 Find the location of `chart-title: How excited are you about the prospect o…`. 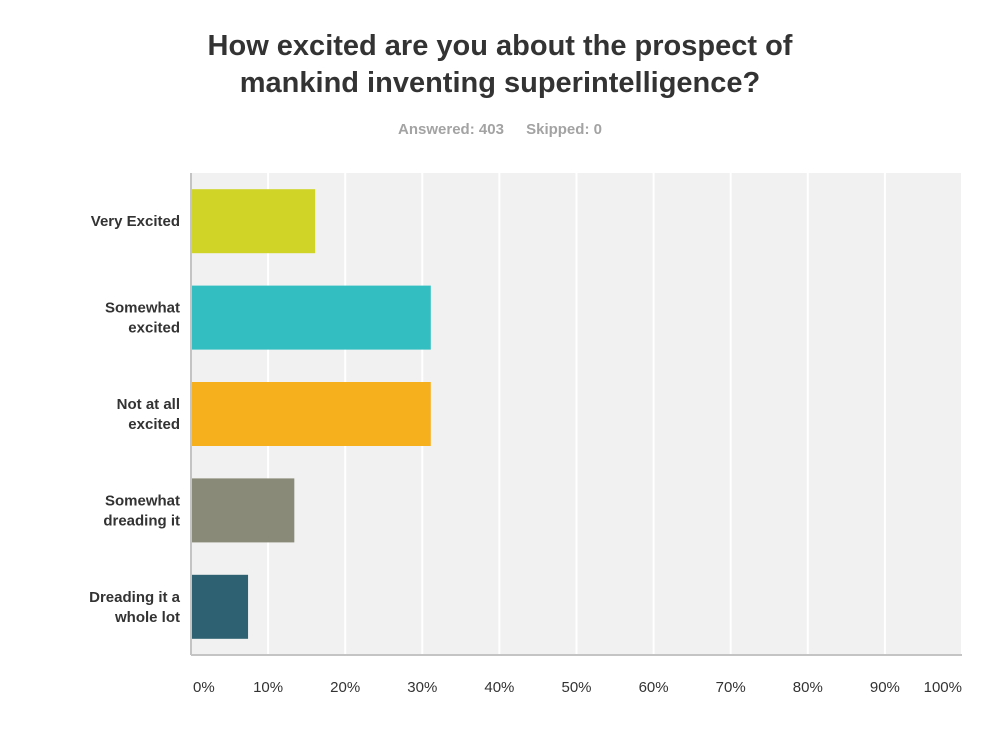

chart-title: How excited are you about the prospect o… is located at coordinates (500, 65).